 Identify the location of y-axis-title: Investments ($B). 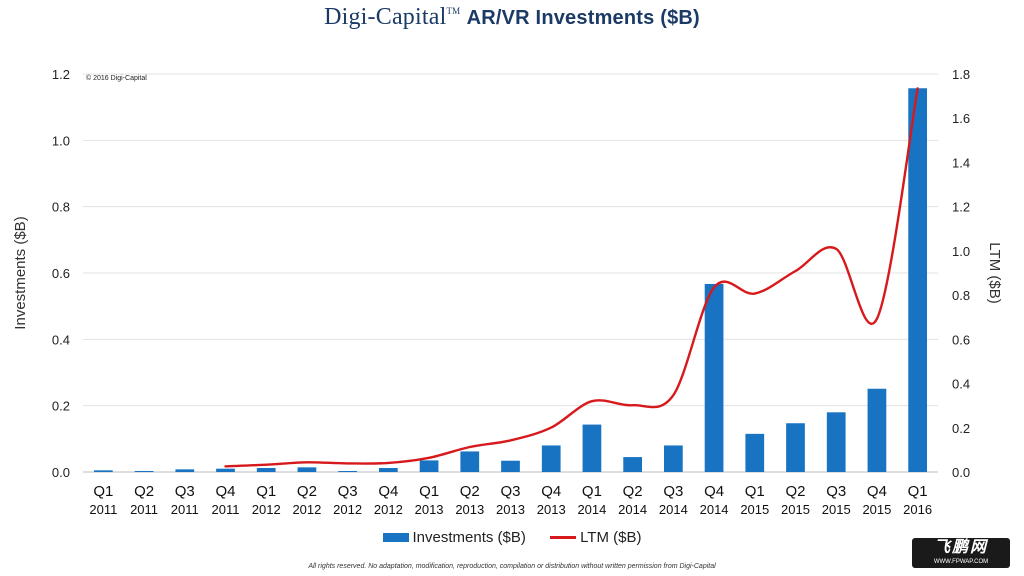
(20, 272).